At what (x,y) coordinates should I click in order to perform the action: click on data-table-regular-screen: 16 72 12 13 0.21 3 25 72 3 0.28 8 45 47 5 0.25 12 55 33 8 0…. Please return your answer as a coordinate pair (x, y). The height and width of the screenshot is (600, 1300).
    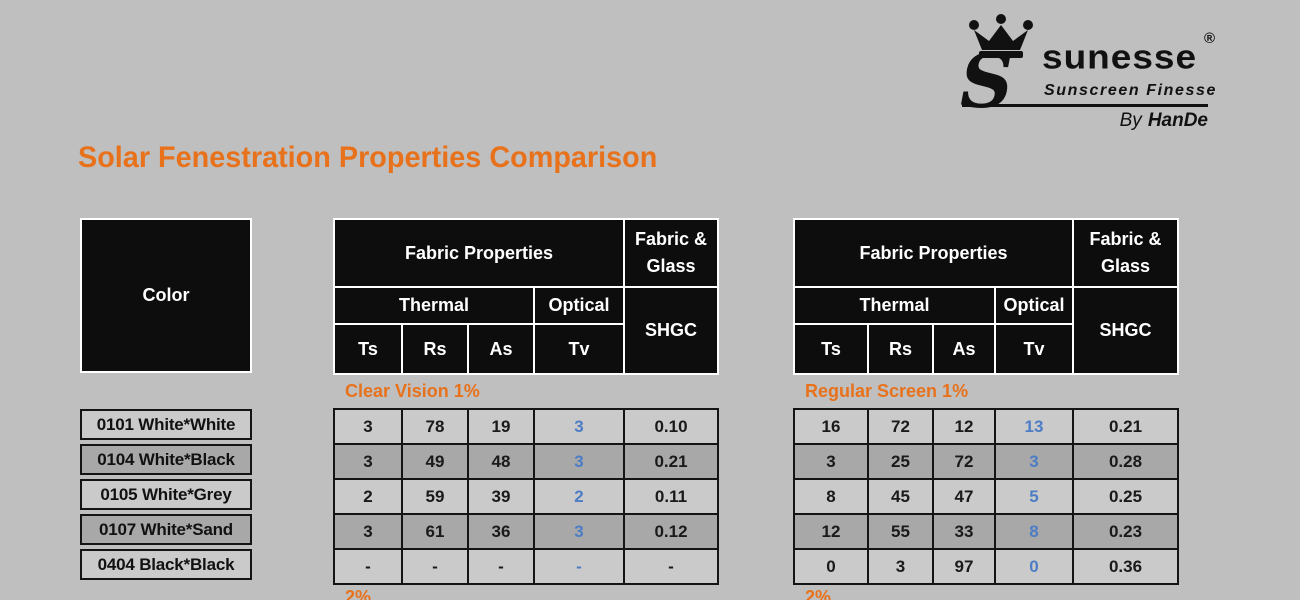
    Looking at the image, I should click on (986, 496).